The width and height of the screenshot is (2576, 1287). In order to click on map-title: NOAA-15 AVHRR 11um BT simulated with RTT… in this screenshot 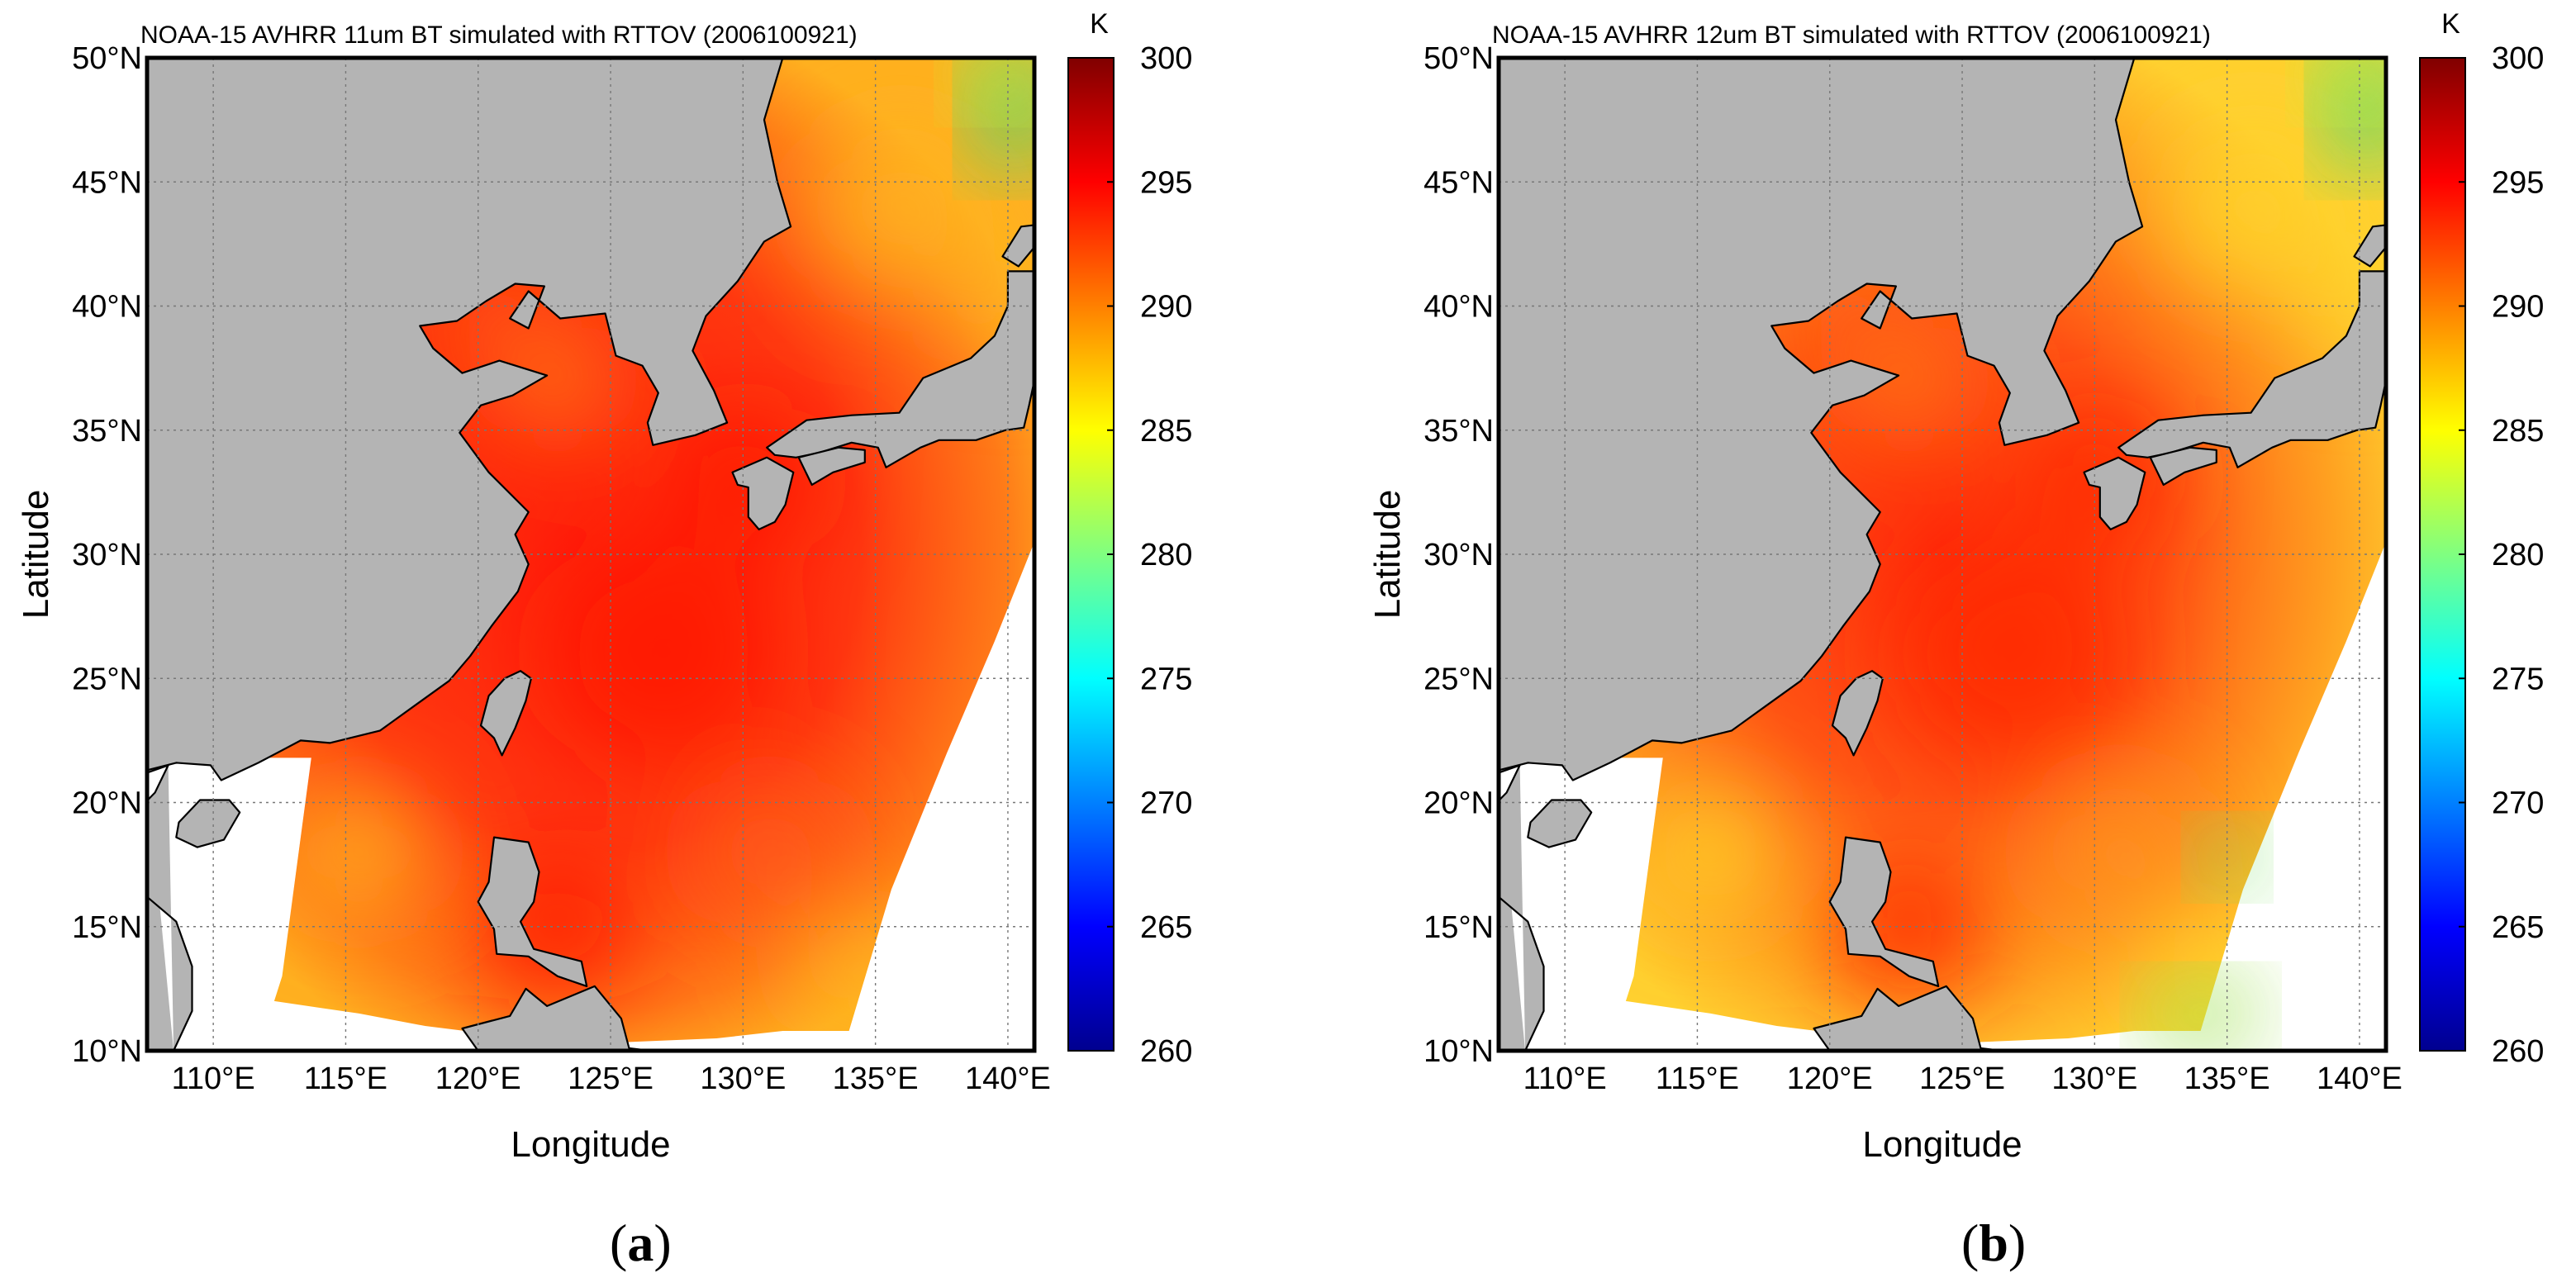, I will do `click(499, 35)`.